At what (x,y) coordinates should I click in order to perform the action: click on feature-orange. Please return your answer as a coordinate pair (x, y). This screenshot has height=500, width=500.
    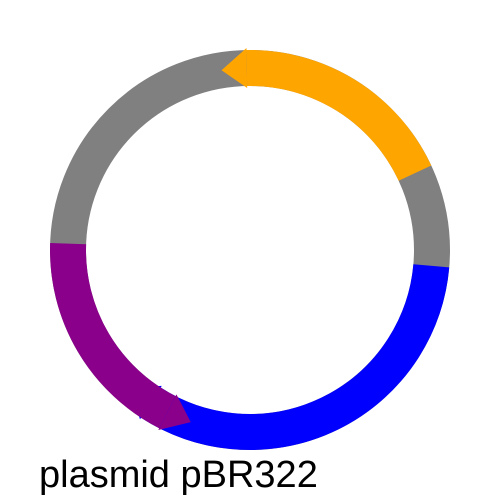
    Looking at the image, I should click on (318, 110).